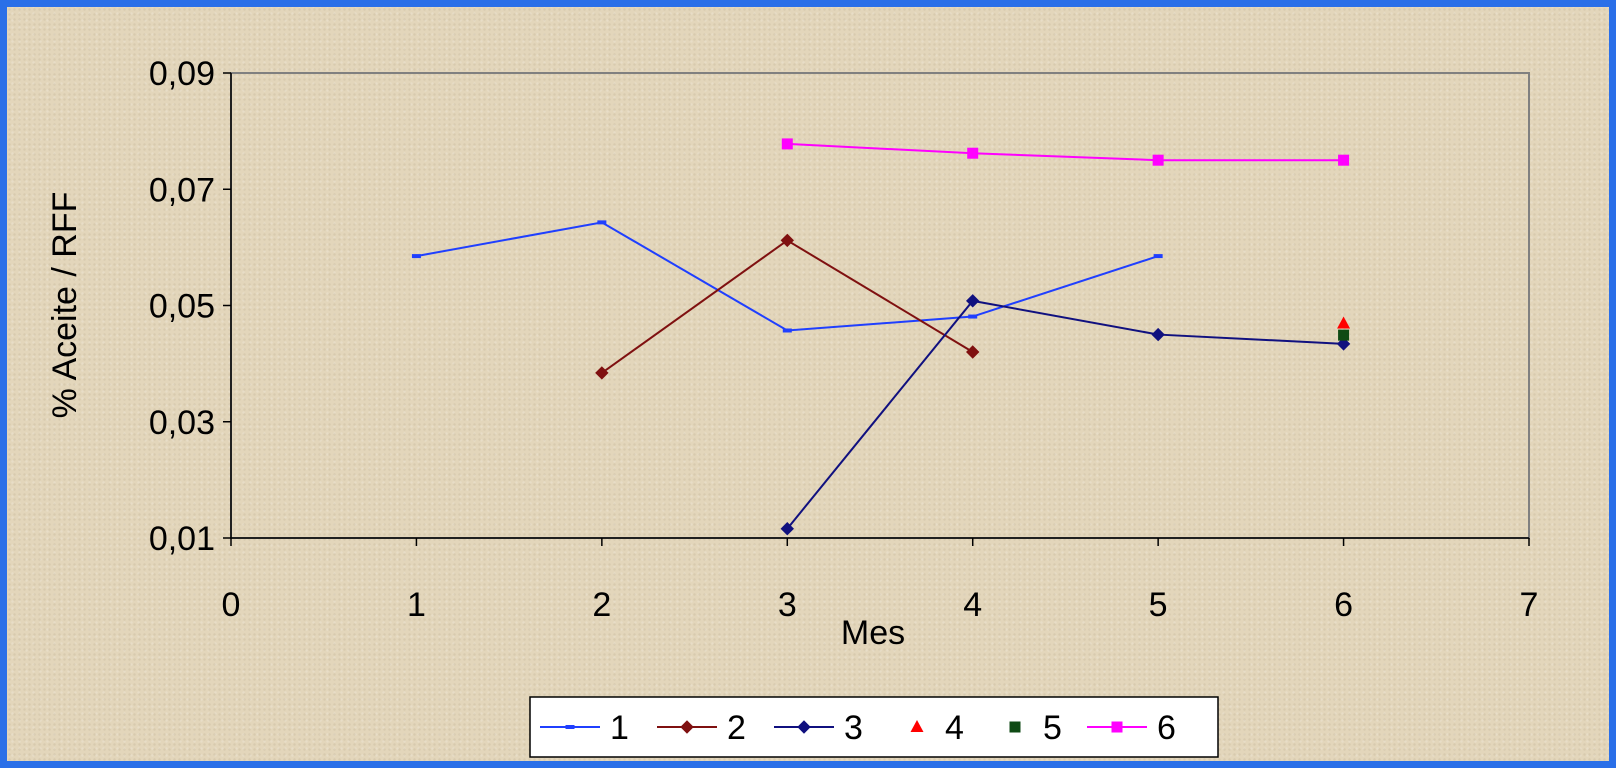 This screenshot has height=768, width=1616. What do you see at coordinates (873, 633) in the screenshot?
I see `x-axis-title: Mes` at bounding box center [873, 633].